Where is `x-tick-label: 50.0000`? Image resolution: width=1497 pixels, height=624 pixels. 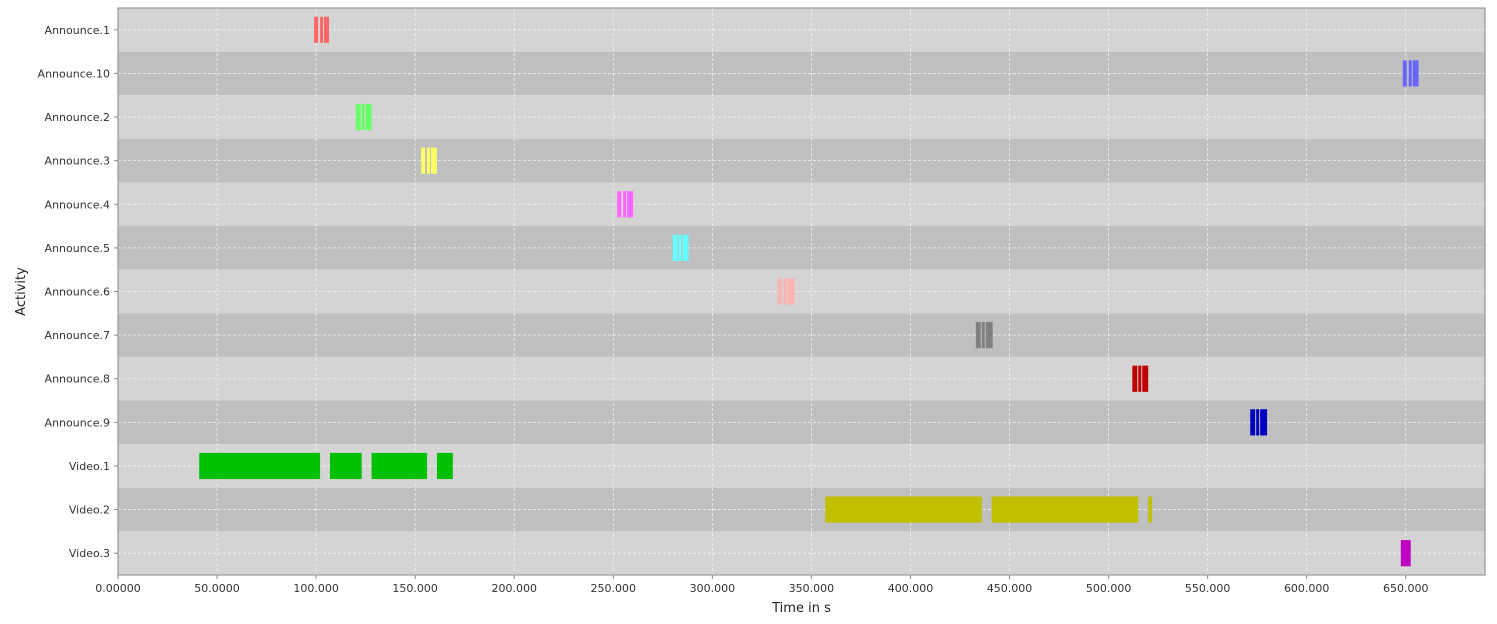
x-tick-label: 50.0000 is located at coordinates (217, 588).